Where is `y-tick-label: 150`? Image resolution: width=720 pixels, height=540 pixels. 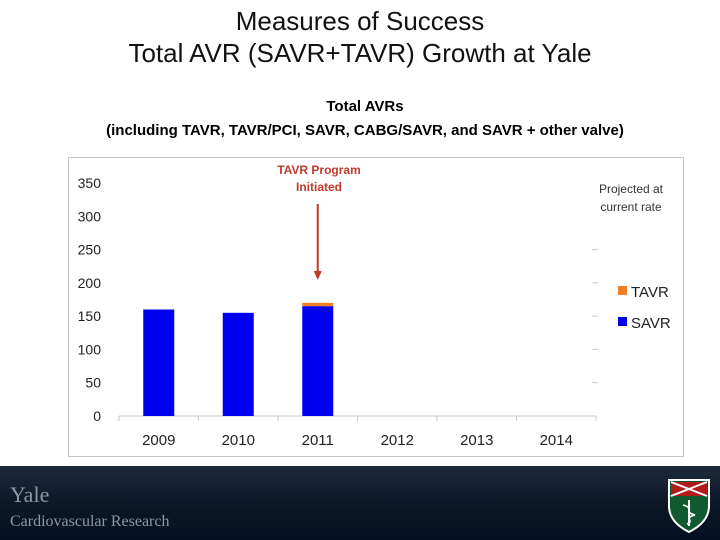
y-tick-label: 150 is located at coordinates (90, 316).